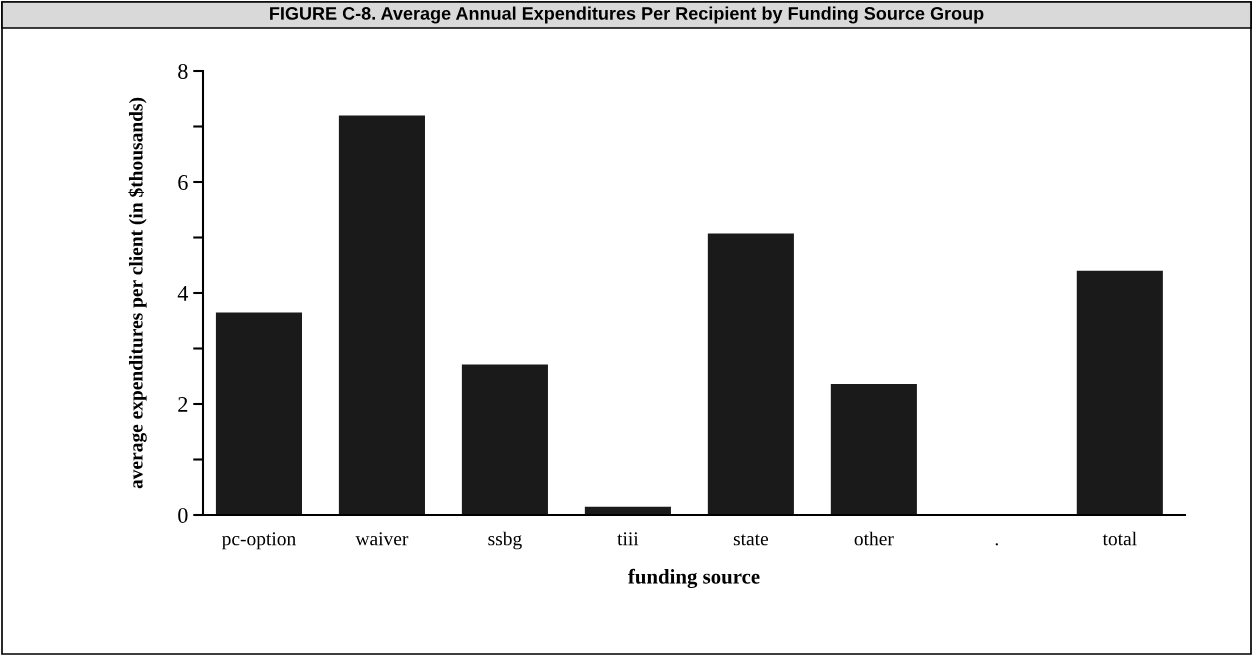 The width and height of the screenshot is (1253, 656). What do you see at coordinates (183, 182) in the screenshot?
I see `y-tick-label: 6` at bounding box center [183, 182].